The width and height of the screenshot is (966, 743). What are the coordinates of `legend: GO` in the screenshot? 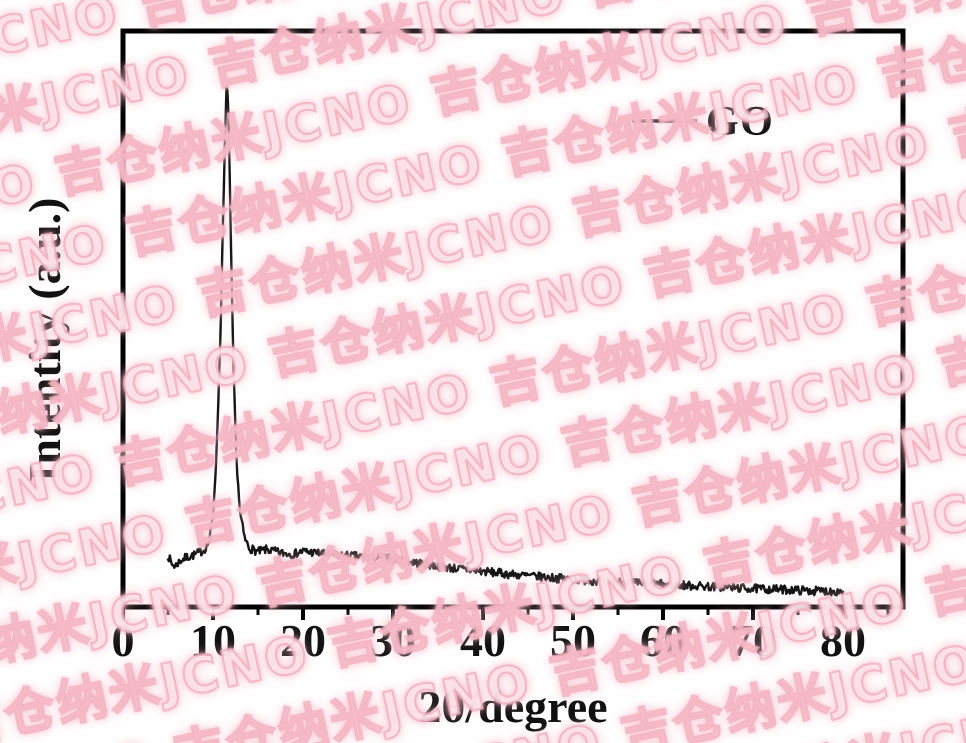 It's located at (703, 122).